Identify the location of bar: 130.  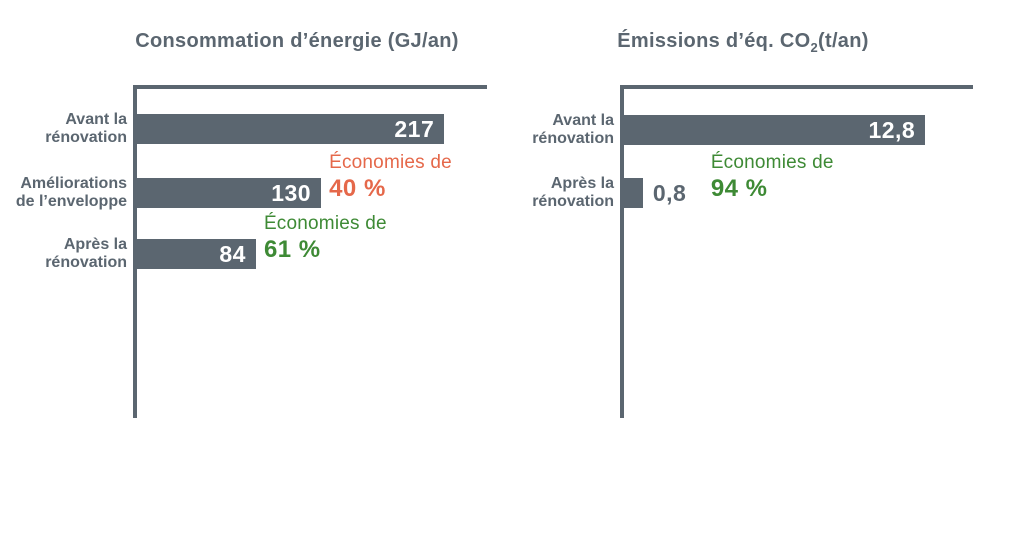
(229, 193).